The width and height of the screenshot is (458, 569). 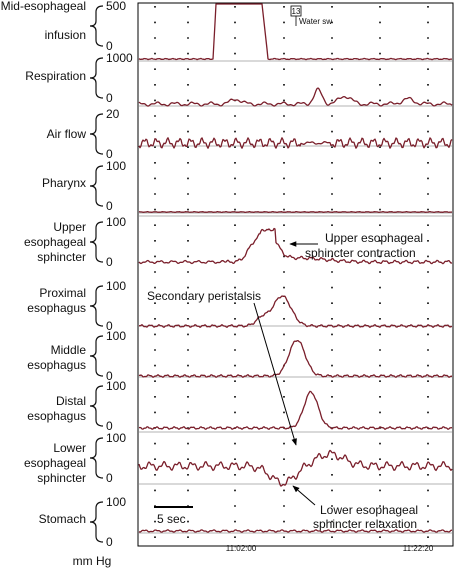 I want to click on trace-middle, so click(x=295, y=358).